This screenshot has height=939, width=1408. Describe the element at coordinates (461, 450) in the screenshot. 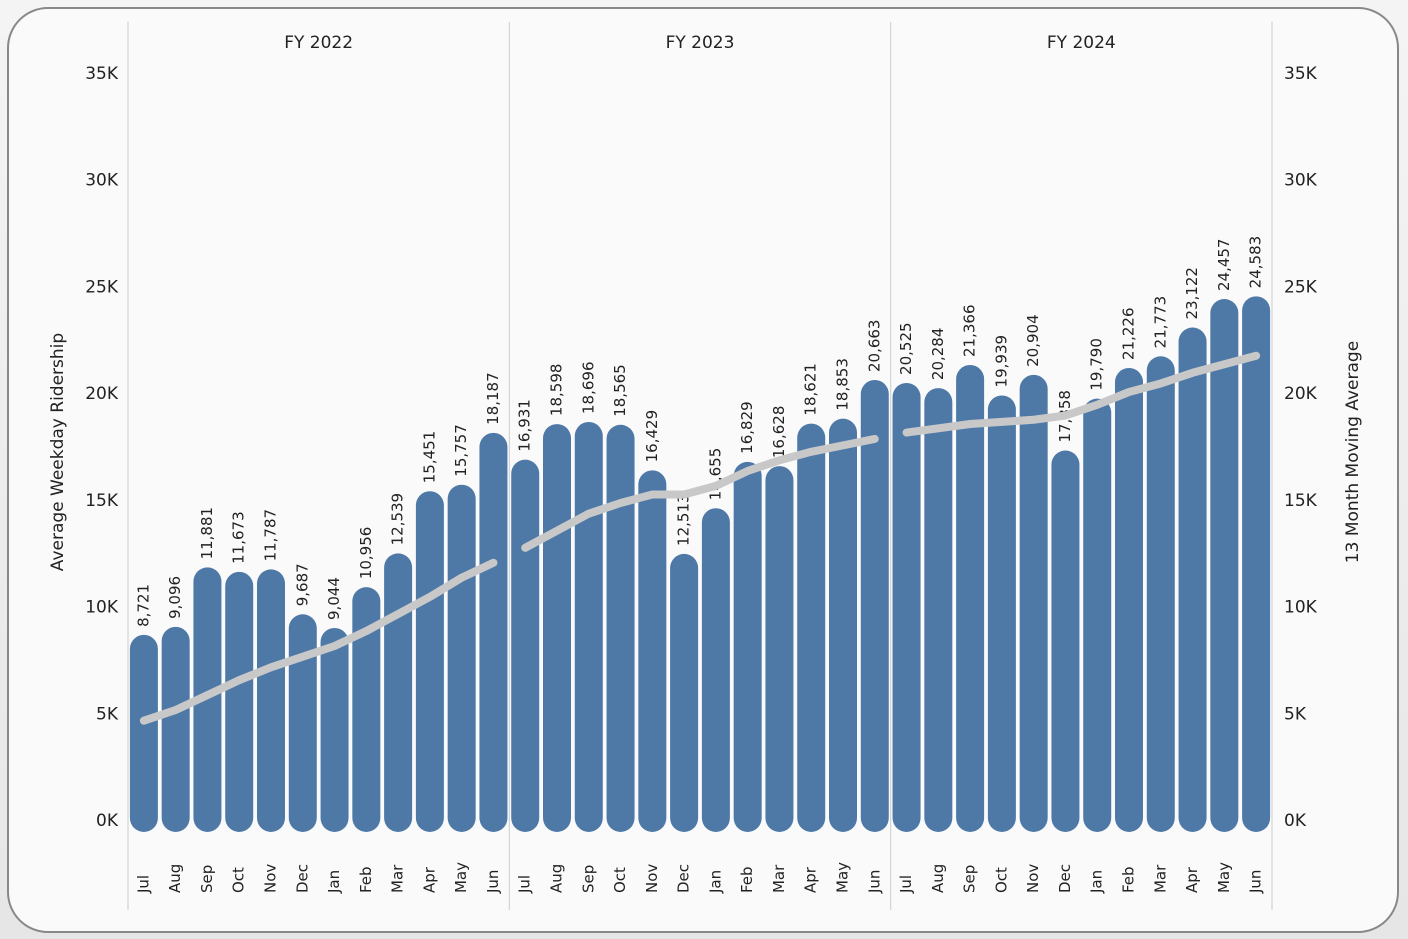

I see `data-label: 15,757` at that location.